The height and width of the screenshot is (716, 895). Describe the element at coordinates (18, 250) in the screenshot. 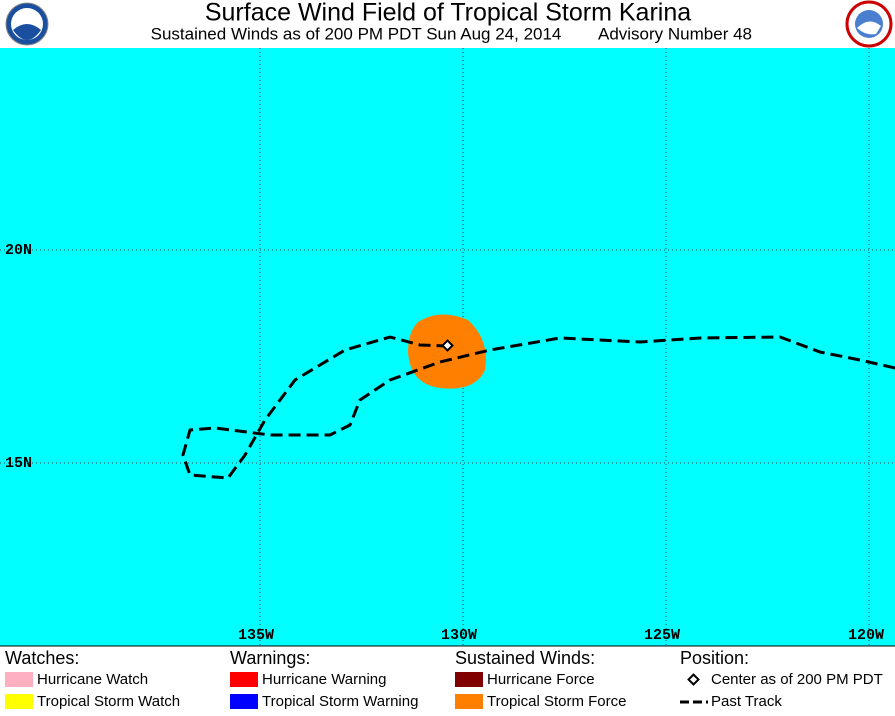

I see `lat-label: 20N` at that location.